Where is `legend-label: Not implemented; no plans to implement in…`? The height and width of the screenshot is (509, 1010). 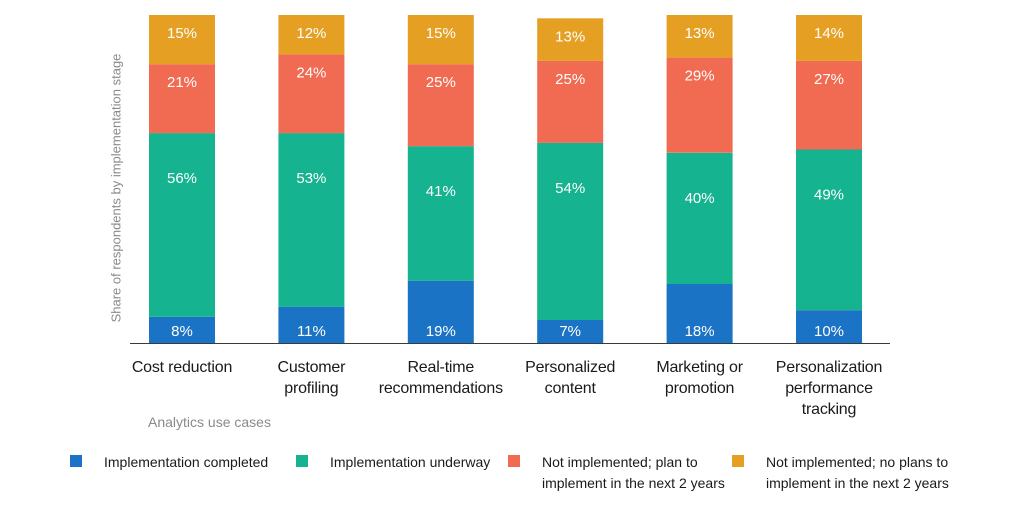 legend-label: Not implemented; no plans to implement in… is located at coordinates (861, 473).